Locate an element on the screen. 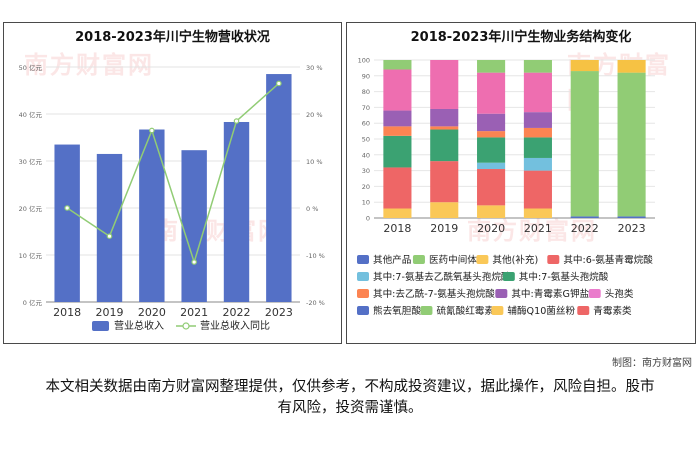 This screenshot has width=700, height=467. credit-label: 制图：南方财富网 is located at coordinates (652, 363).